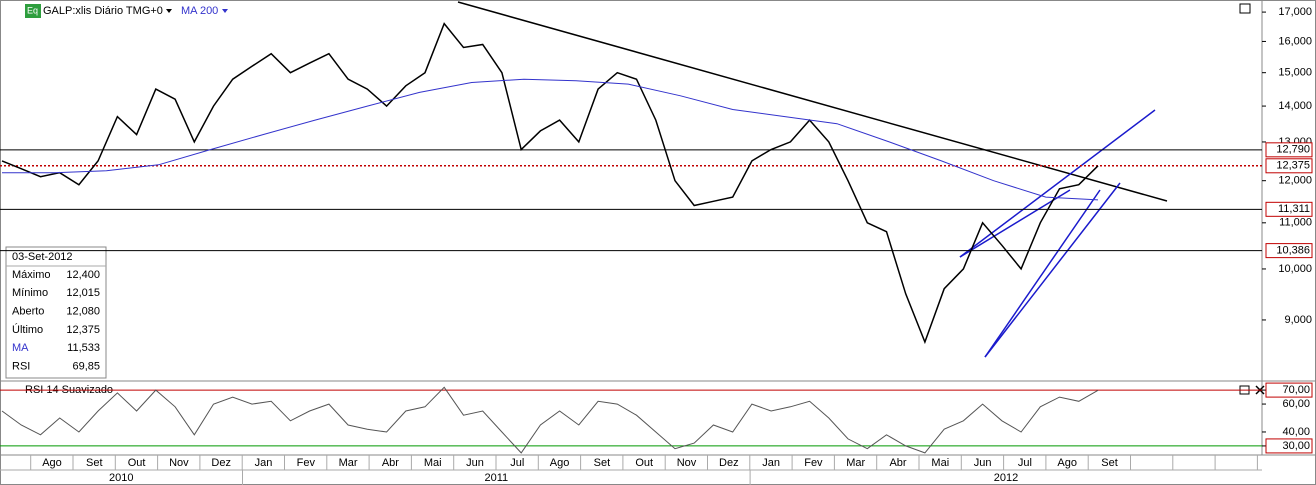 The height and width of the screenshot is (485, 1316). Describe the element at coordinates (30, 293) in the screenshot. I see `info-label: Mínimo` at that location.